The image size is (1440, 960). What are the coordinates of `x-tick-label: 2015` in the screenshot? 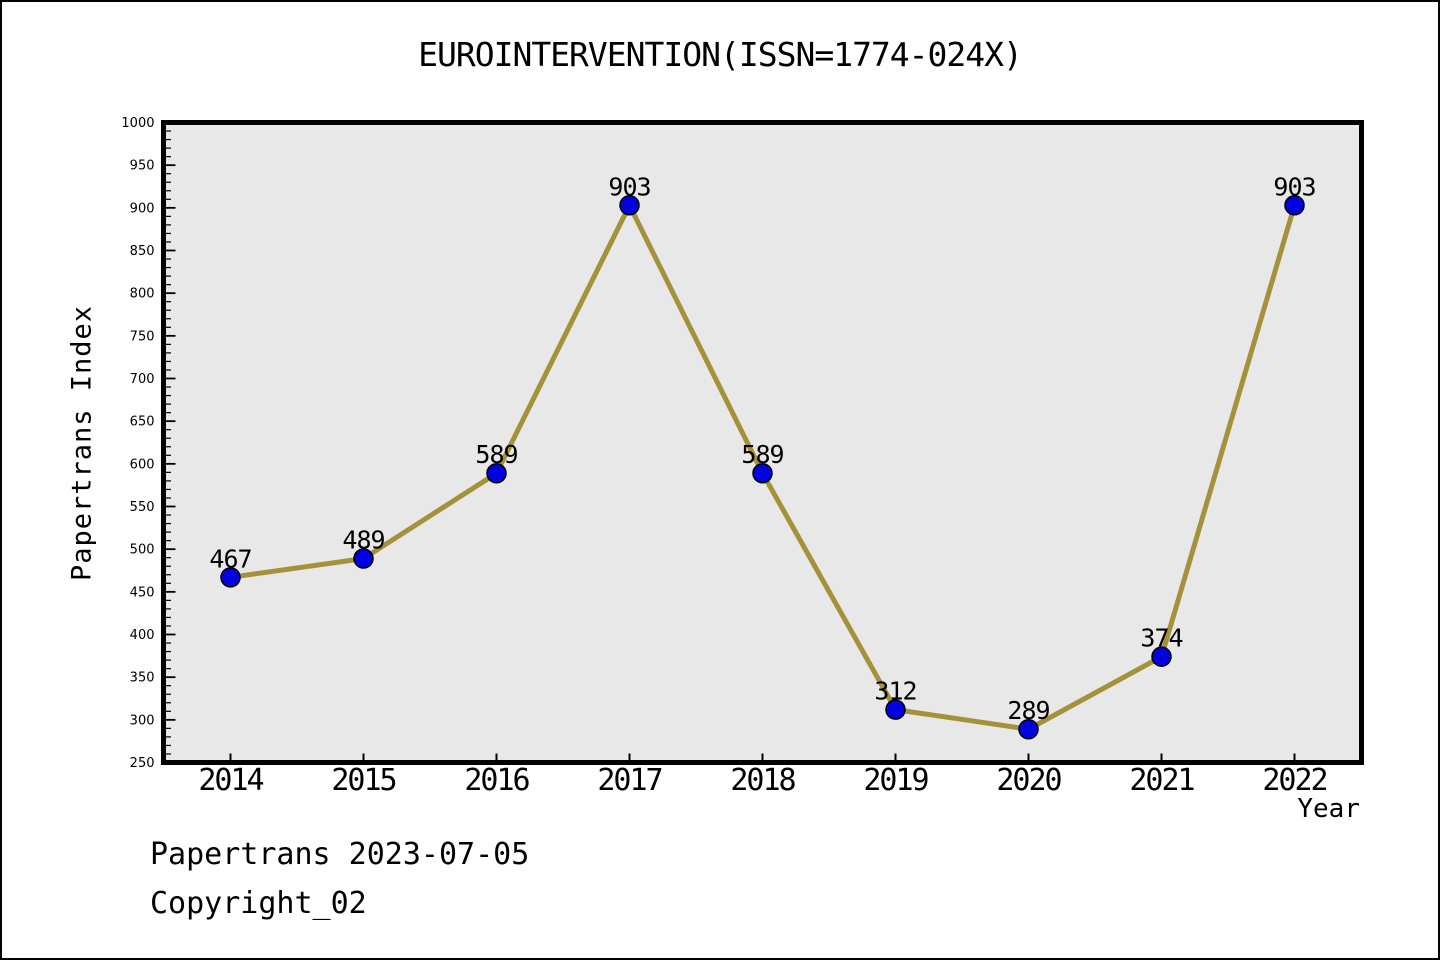 It's located at (363, 780).